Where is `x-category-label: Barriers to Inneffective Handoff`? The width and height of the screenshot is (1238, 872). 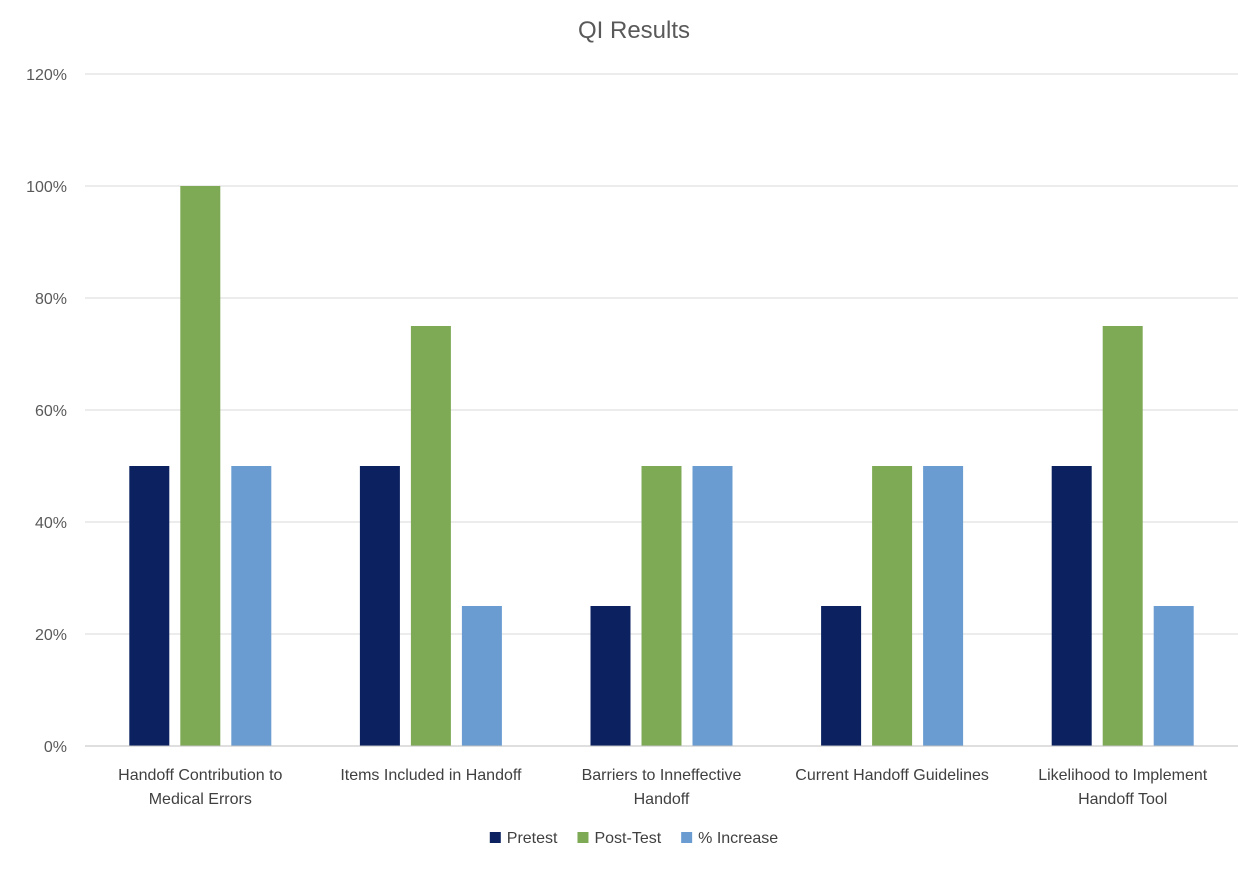
x-category-label: Barriers to Inneffective Handoff is located at coordinates (662, 787).